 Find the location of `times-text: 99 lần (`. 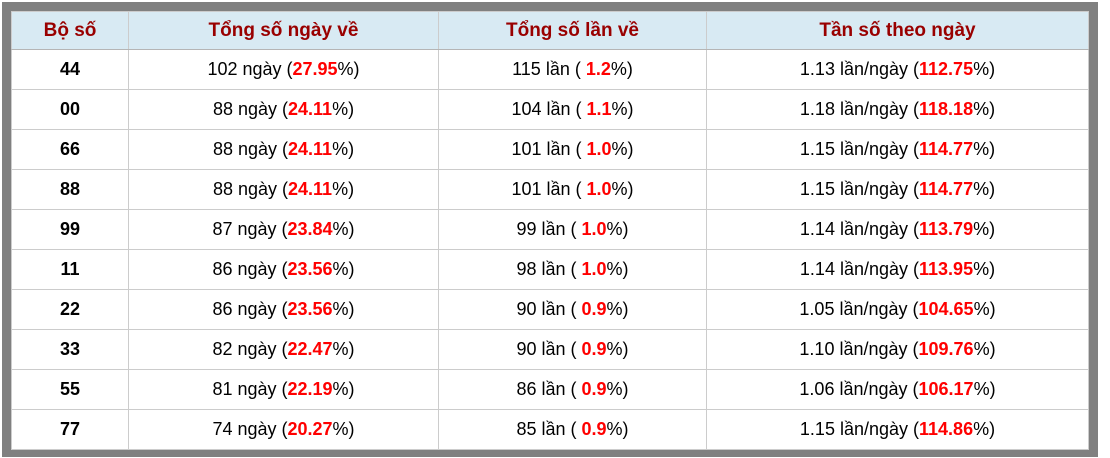

times-text: 99 lần ( is located at coordinates (549, 229).